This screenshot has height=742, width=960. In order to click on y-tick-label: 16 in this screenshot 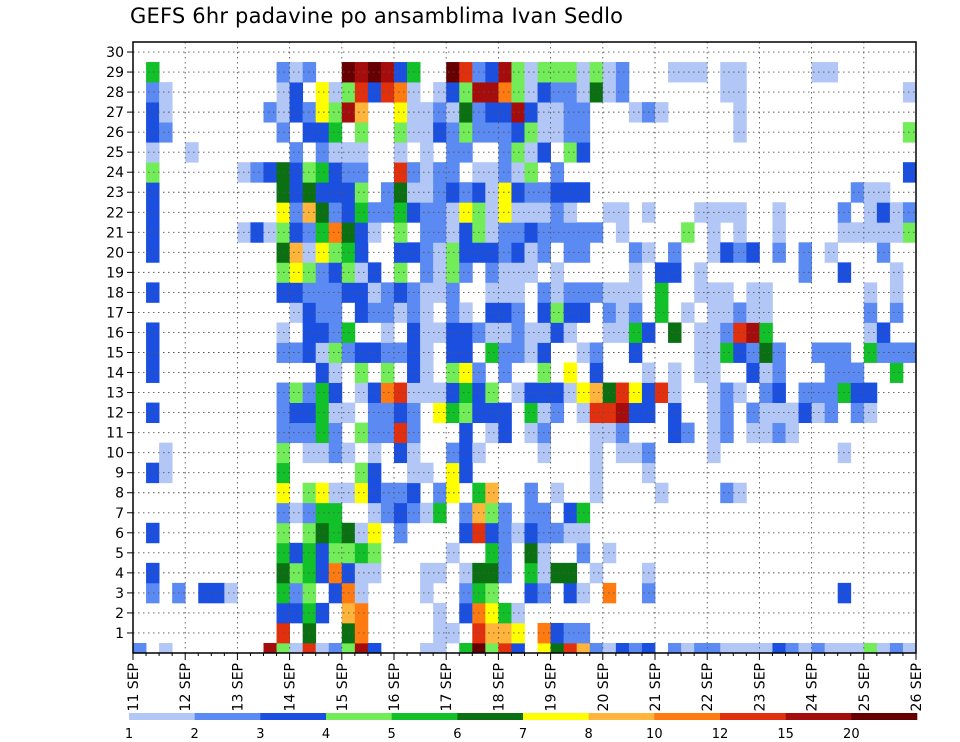, I will do `click(115, 333)`.